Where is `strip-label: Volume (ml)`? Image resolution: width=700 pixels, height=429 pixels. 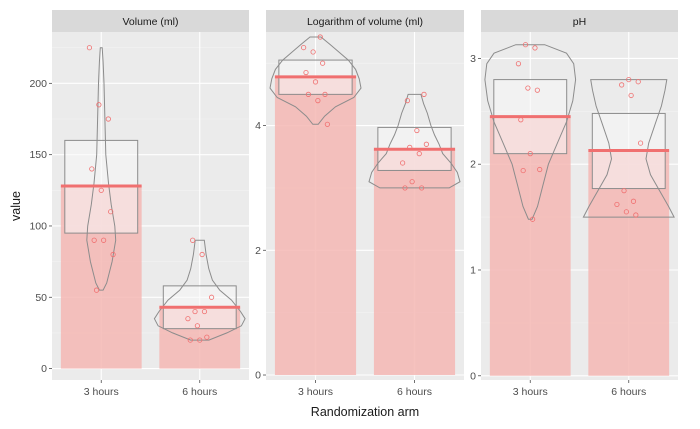
strip-label: Volume (ml) is located at coordinates (150, 22).